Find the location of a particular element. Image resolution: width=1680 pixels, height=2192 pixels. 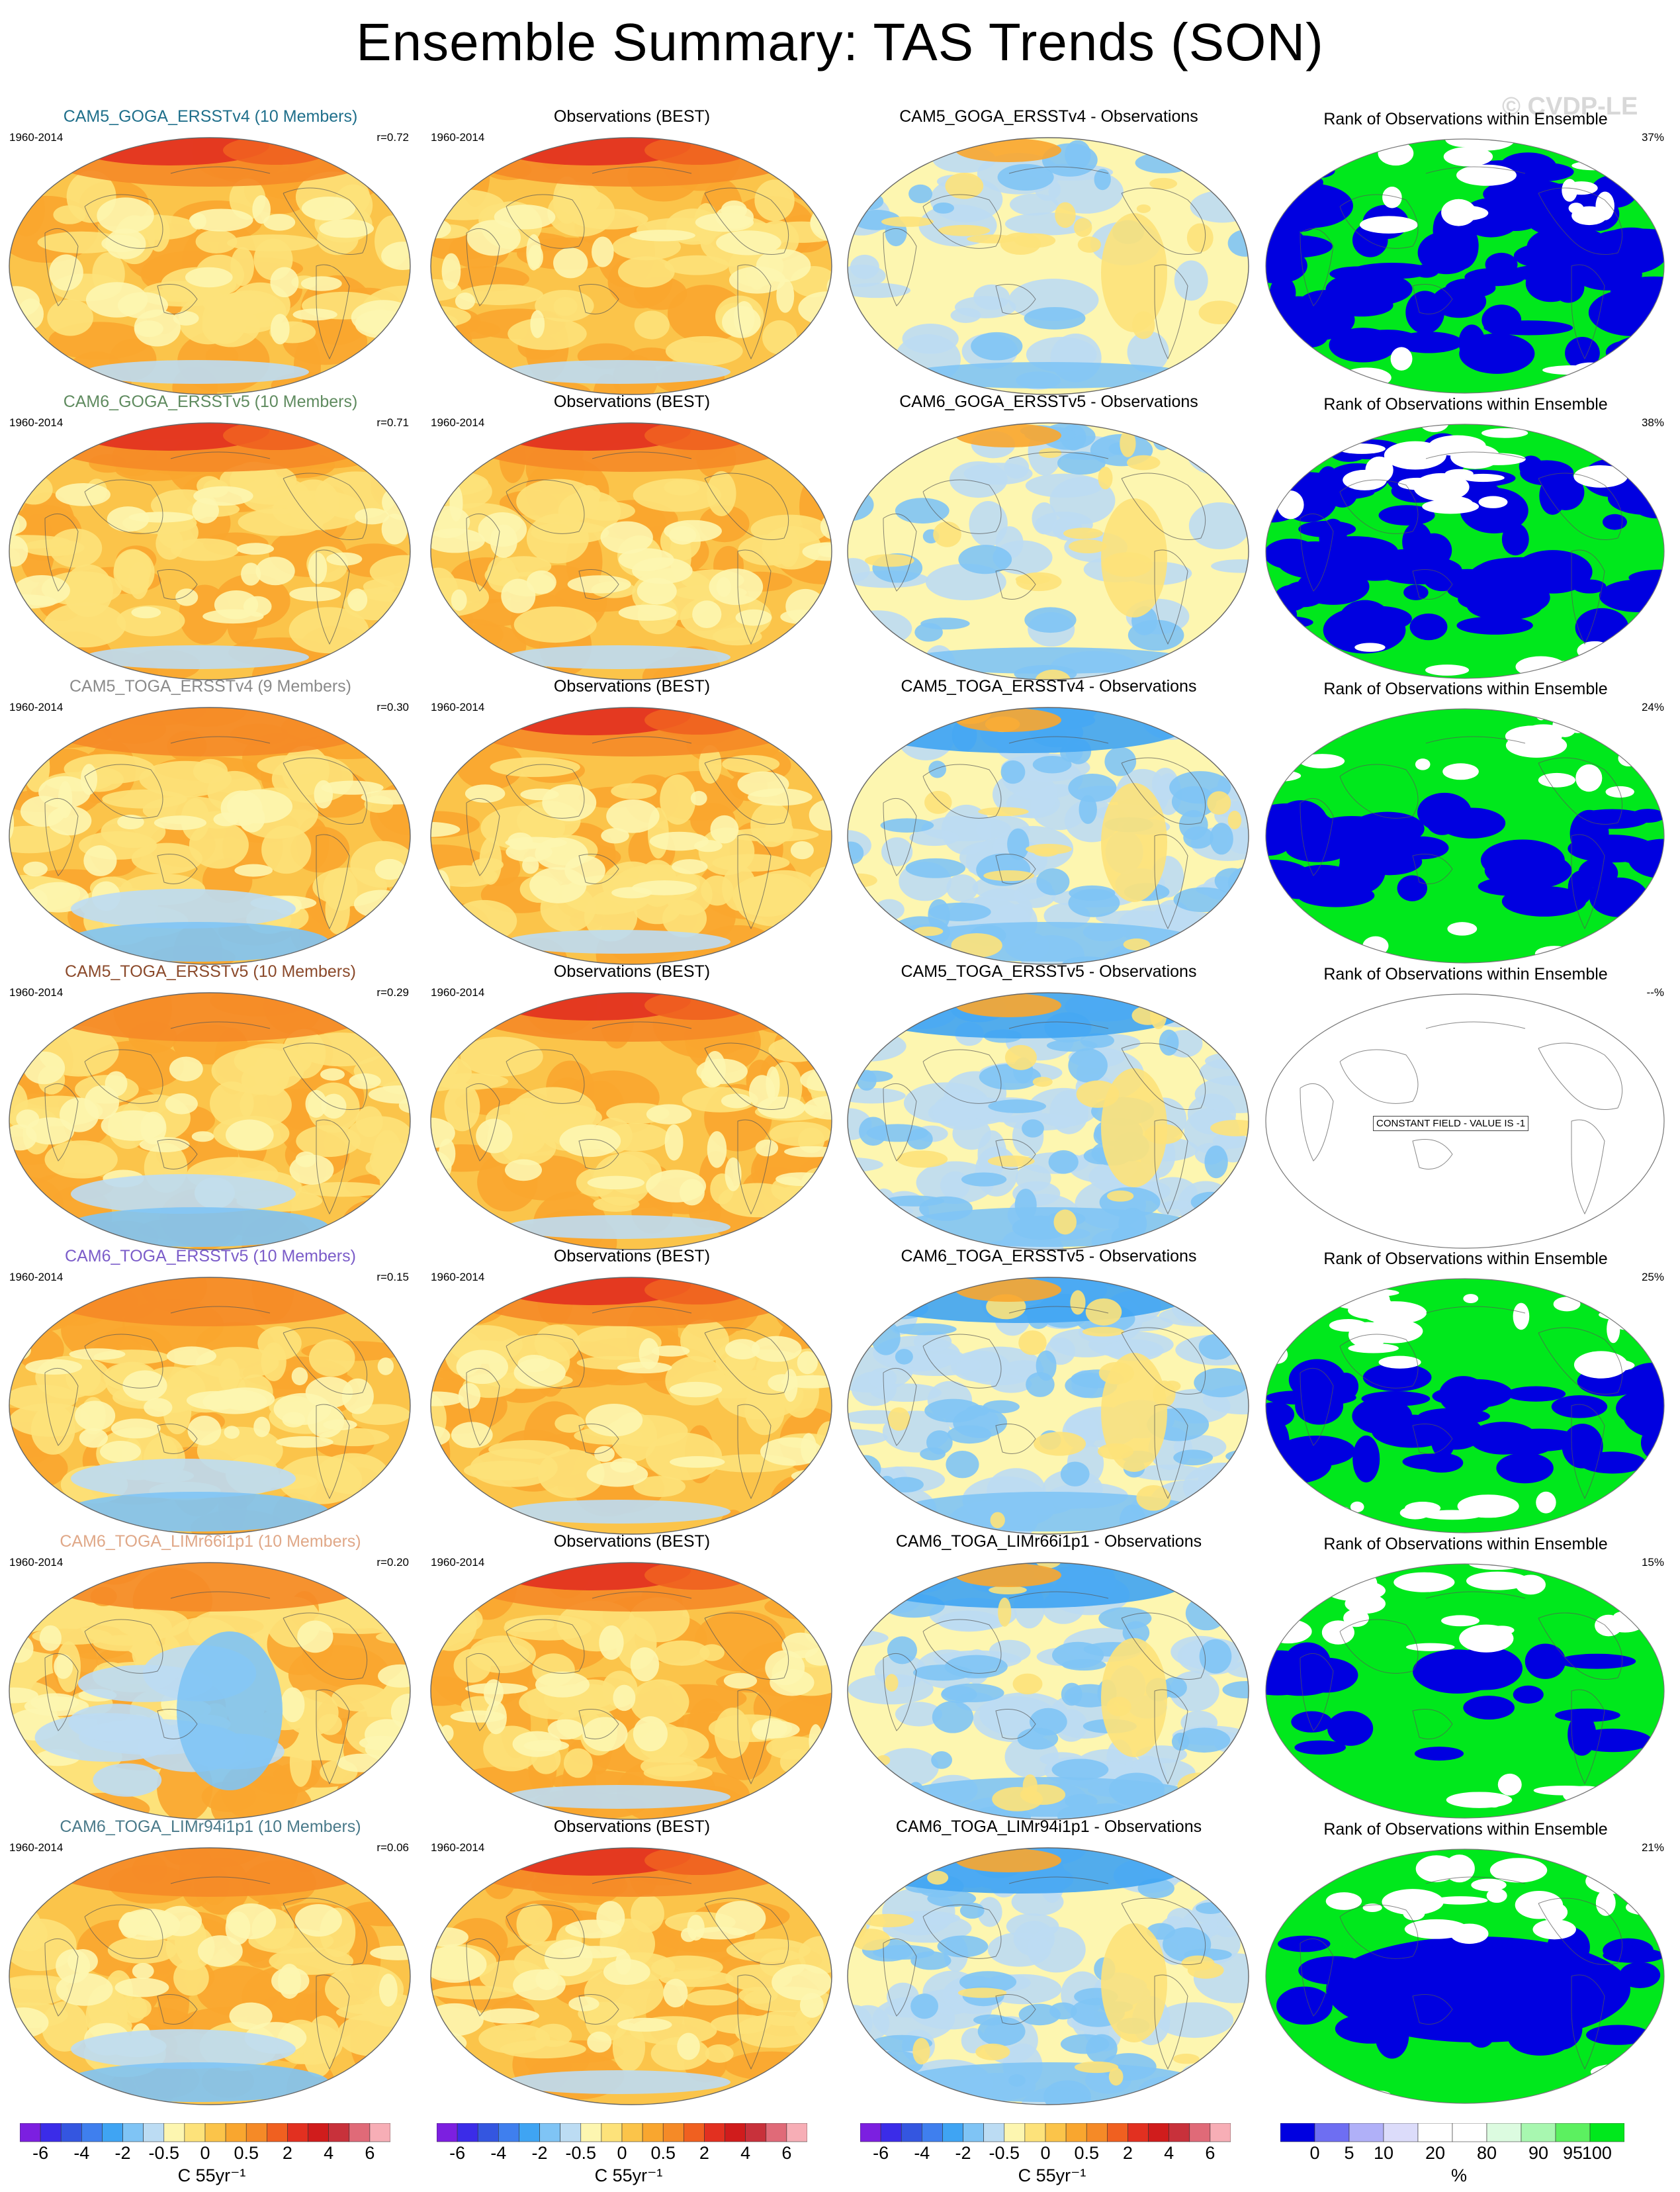

diff-panel-title: CAM6_TOGA_LIMr94i1p1 - Observations is located at coordinates (1048, 1826).